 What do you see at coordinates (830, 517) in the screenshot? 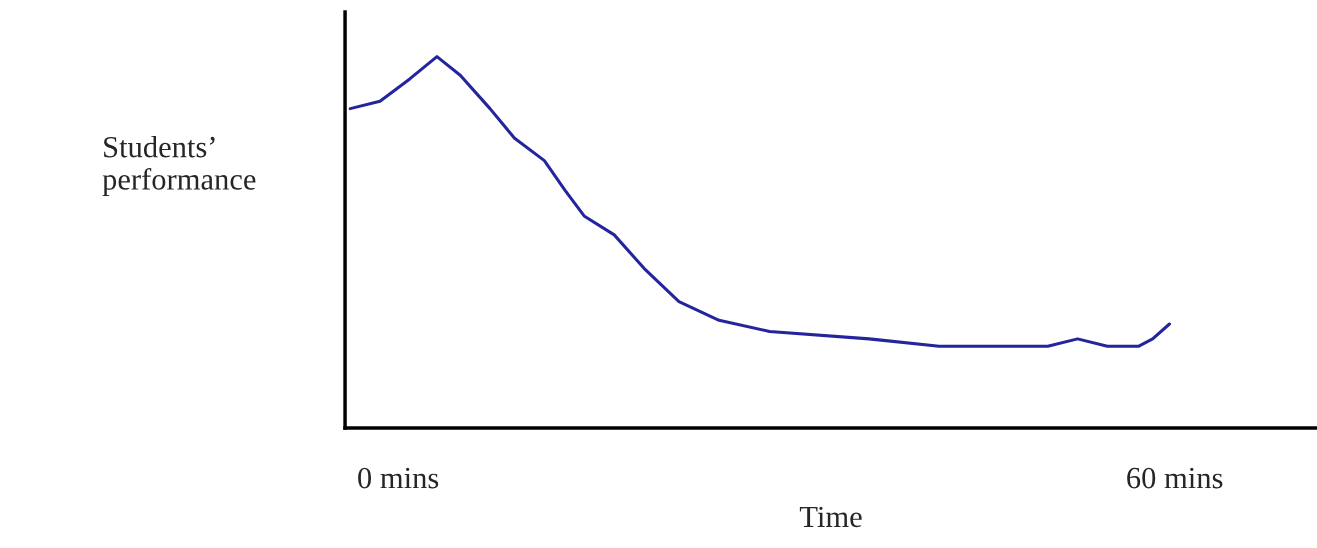
I see `x-axis-title: Time` at bounding box center [830, 517].